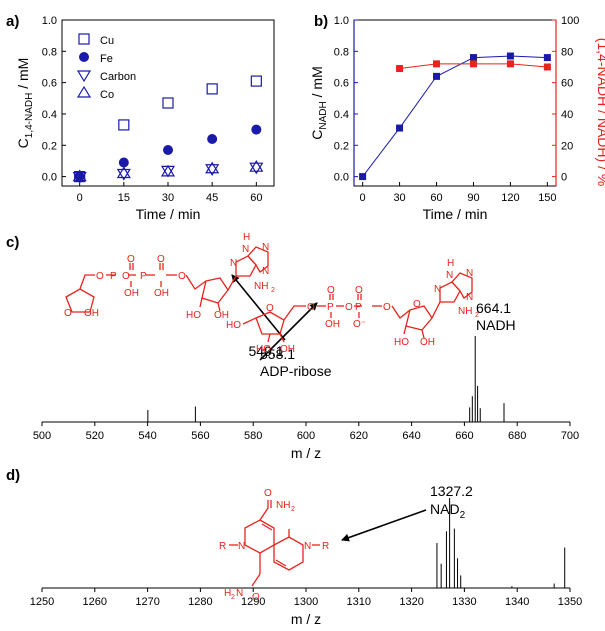  Describe the element at coordinates (547, 198) in the screenshot. I see `chart-b-xtick-label: 150` at that location.